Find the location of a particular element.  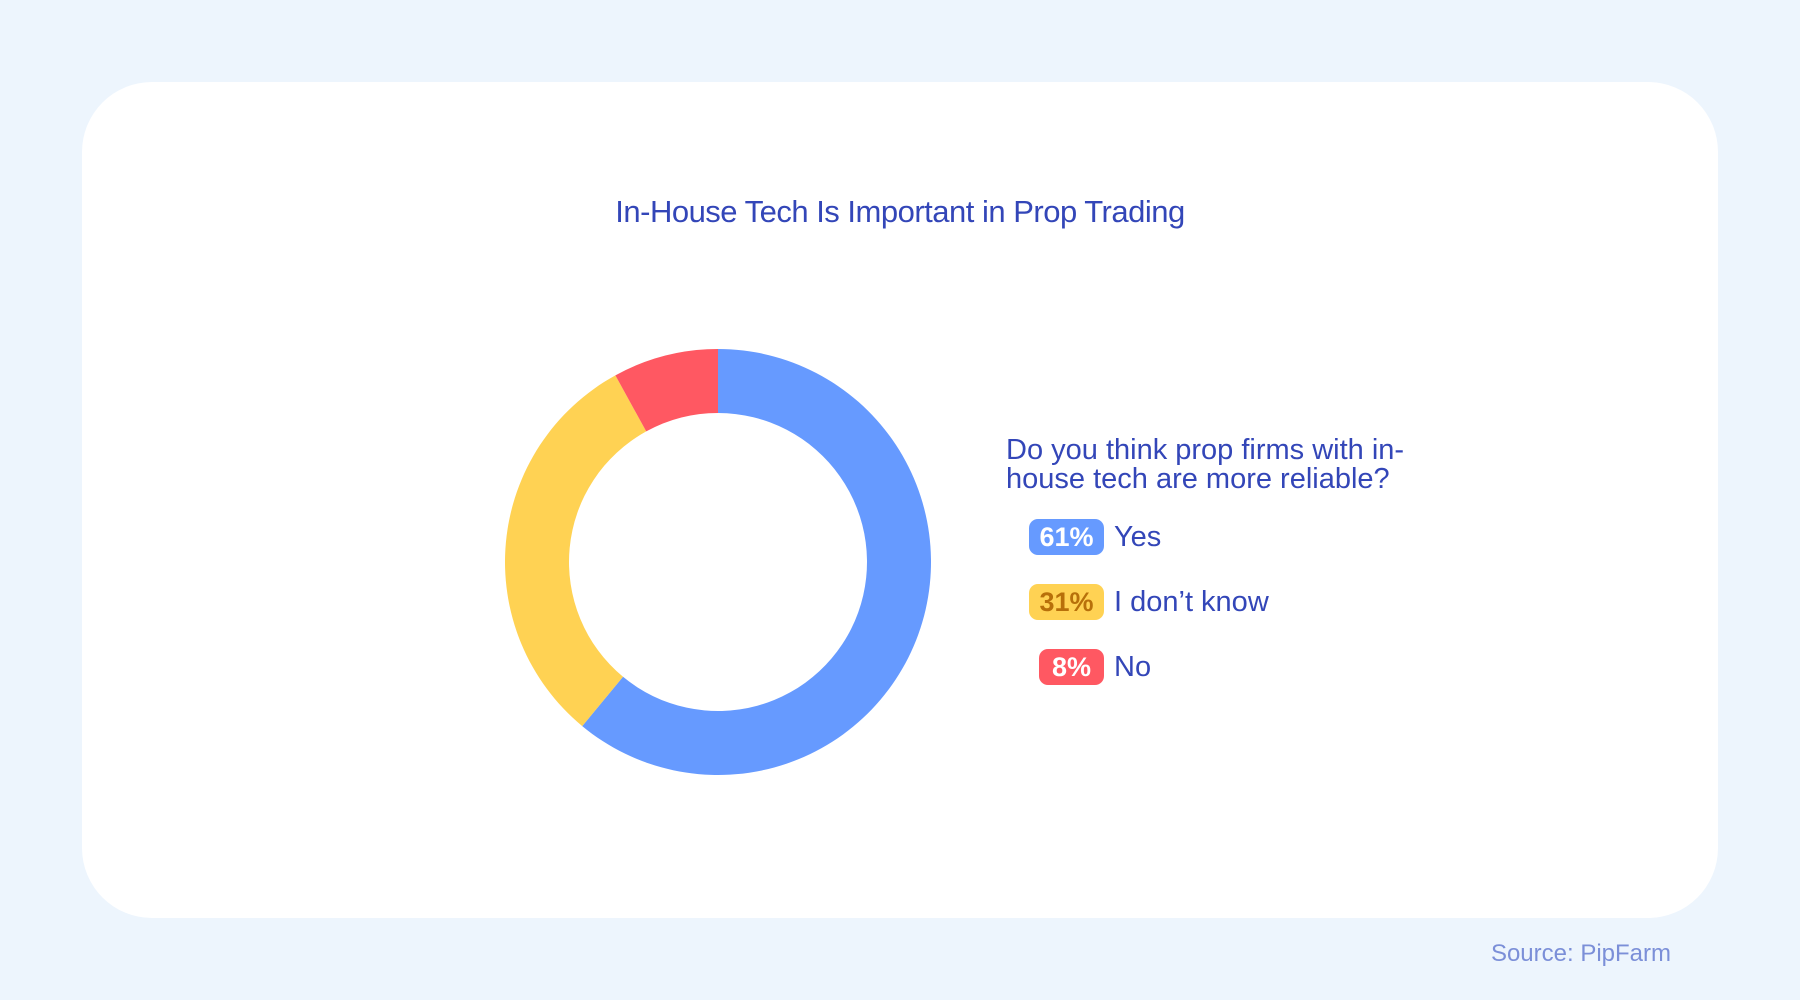

legend-badge-no: 8% is located at coordinates (1071, 667).